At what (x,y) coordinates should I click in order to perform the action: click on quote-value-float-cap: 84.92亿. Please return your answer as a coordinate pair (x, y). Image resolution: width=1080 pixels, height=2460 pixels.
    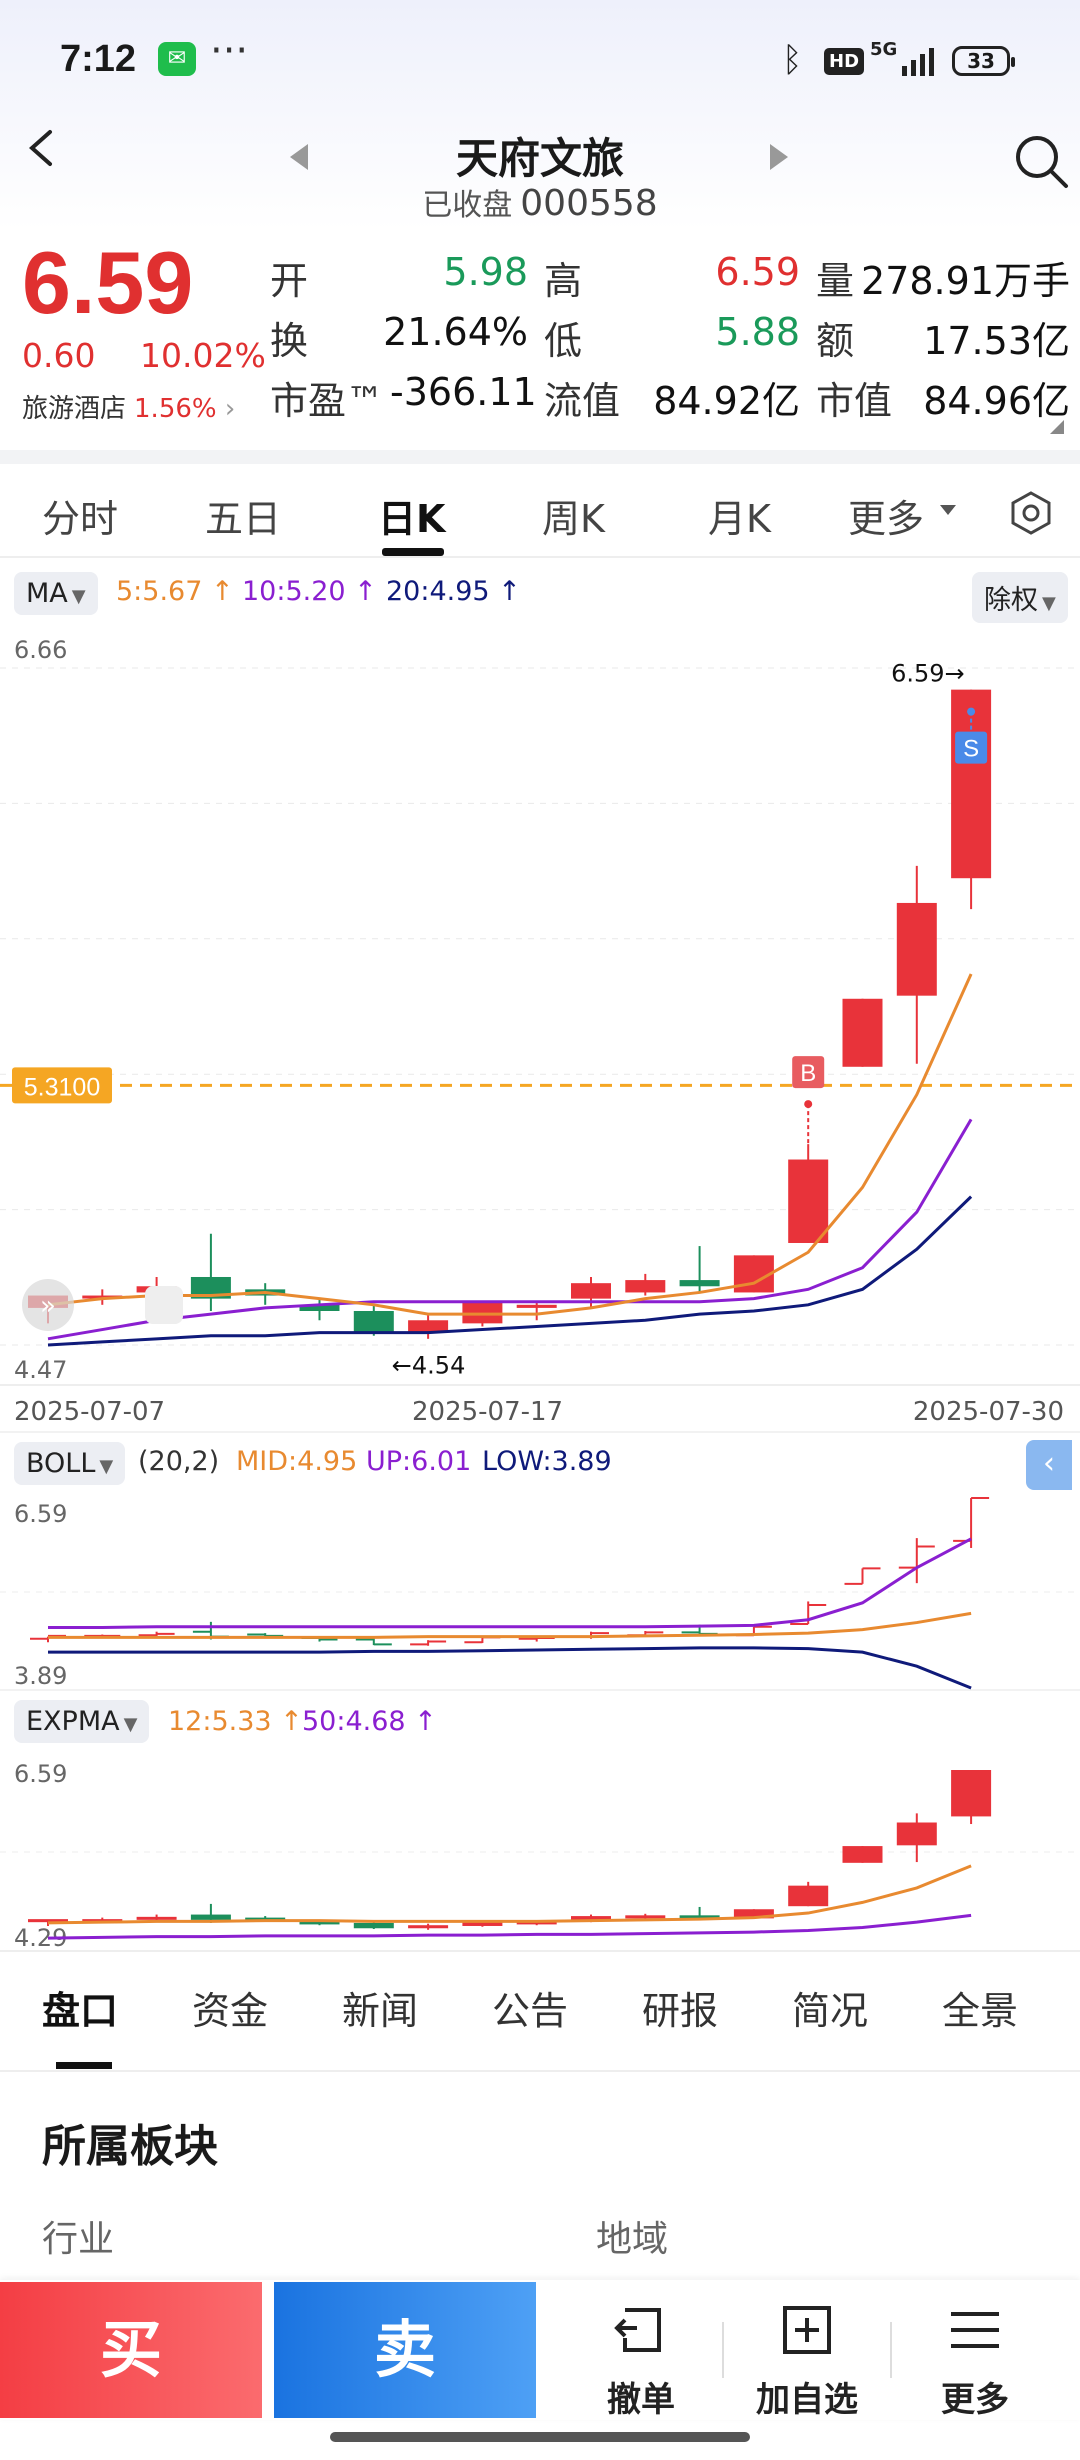
    Looking at the image, I should click on (726, 401).